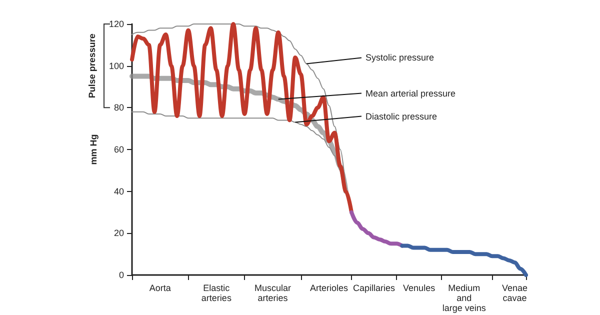 The width and height of the screenshot is (600, 315). I want to click on text: Systolic pressure, so click(399, 57).